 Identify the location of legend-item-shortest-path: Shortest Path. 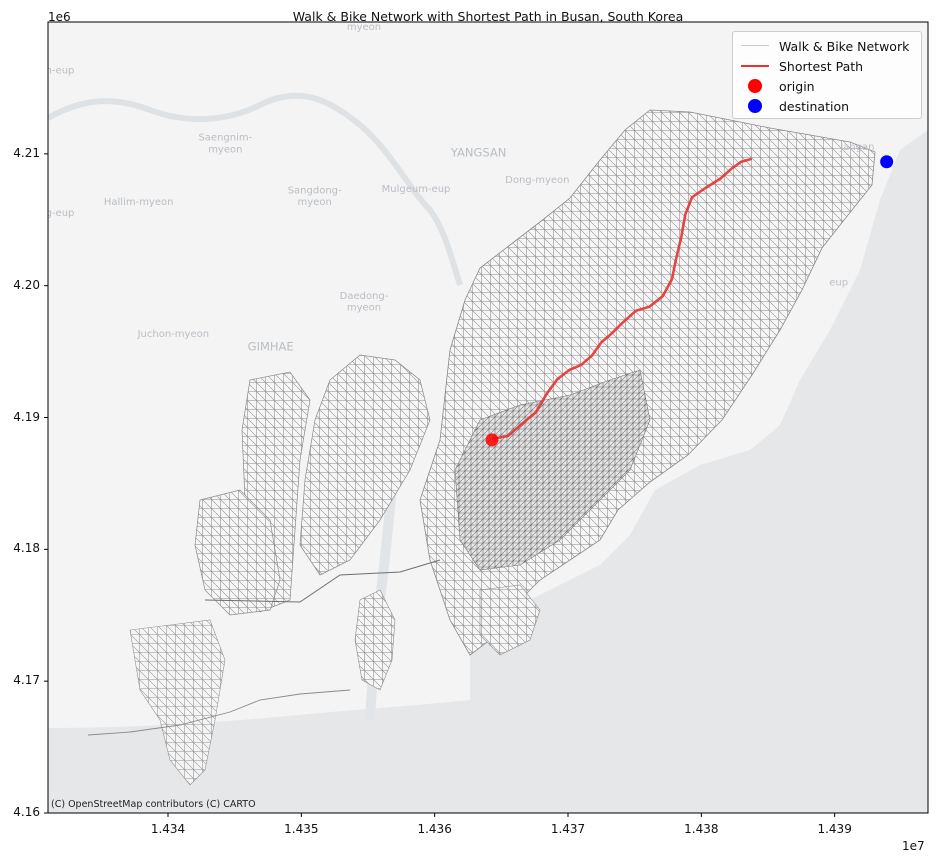
(802, 66).